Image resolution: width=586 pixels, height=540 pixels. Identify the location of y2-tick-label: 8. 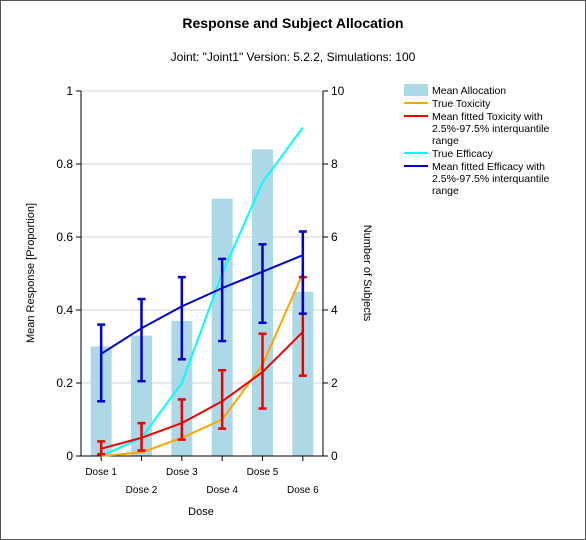
(334, 164).